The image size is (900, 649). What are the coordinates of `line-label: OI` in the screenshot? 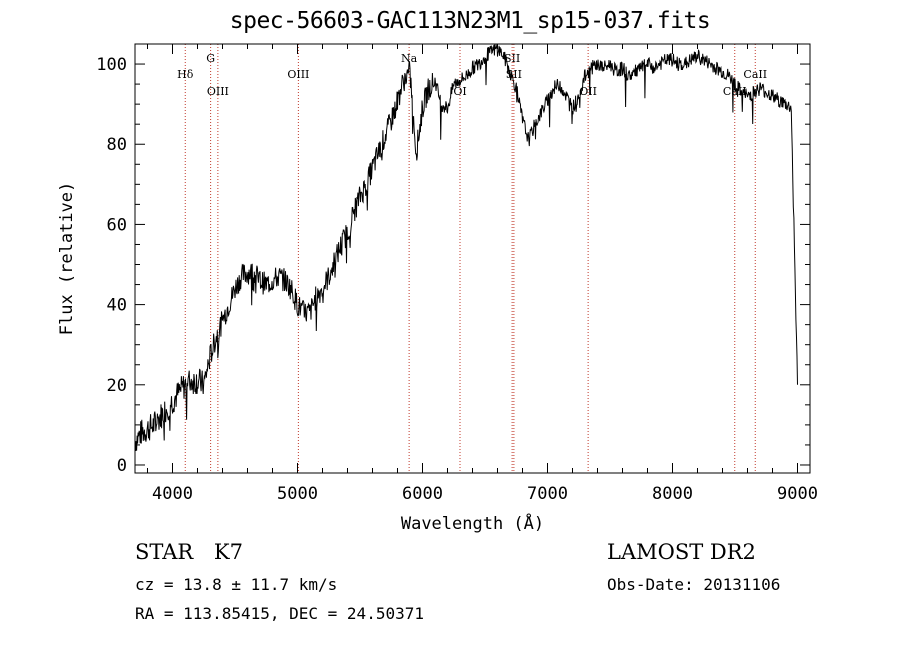 It's located at (459, 91).